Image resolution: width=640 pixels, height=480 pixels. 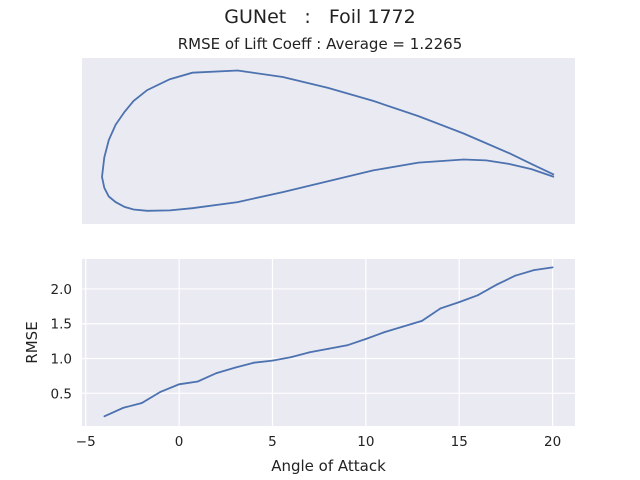 I want to click on y-tick-label: 1.0, so click(x=61, y=360).